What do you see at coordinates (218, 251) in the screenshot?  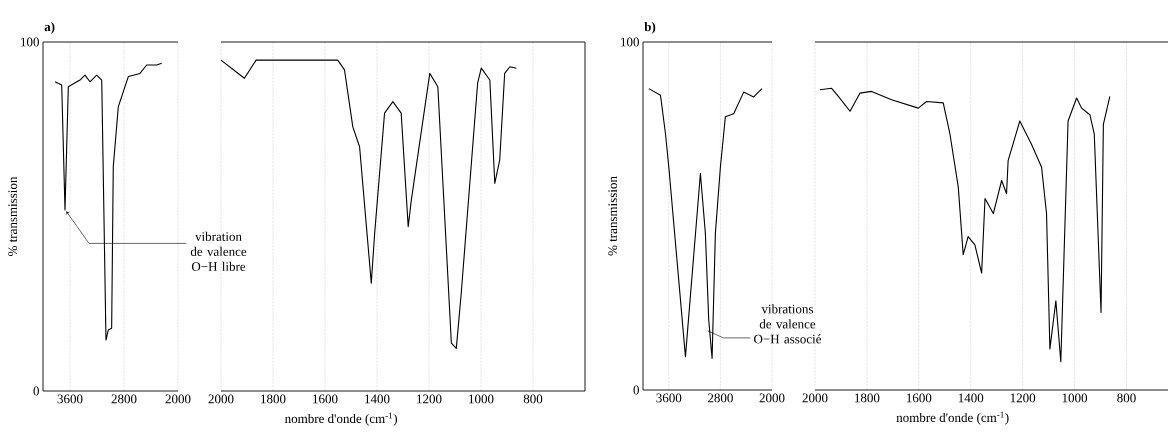 I see `annotation: vibration de valence O−H libre` at bounding box center [218, 251].